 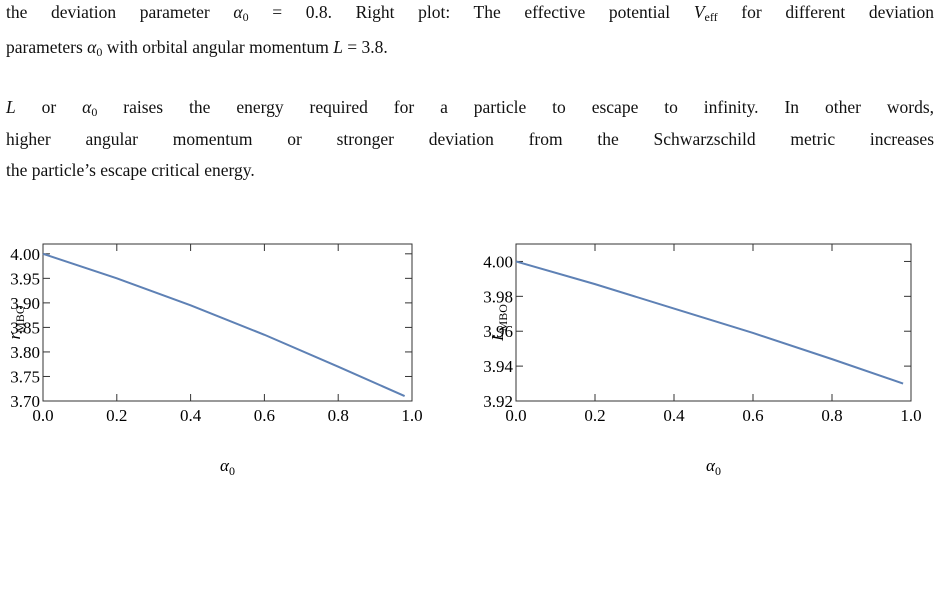 What do you see at coordinates (25, 303) in the screenshot?
I see `y-tick-label: 3.90` at bounding box center [25, 303].